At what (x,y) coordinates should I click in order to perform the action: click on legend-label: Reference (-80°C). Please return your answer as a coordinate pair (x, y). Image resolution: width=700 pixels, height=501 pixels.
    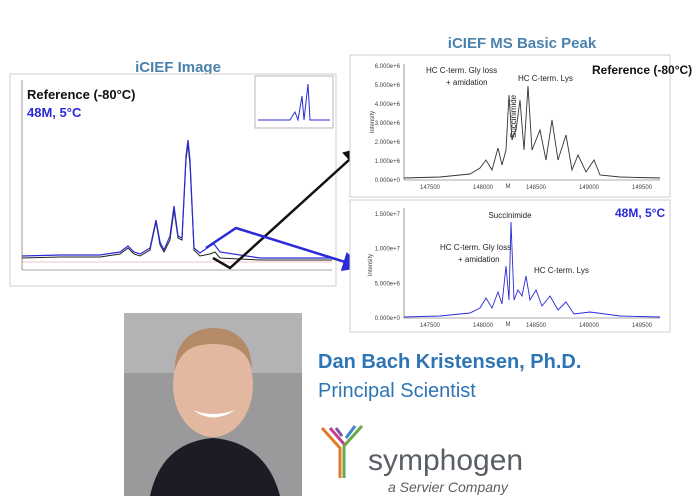
    Looking at the image, I should click on (81, 94).